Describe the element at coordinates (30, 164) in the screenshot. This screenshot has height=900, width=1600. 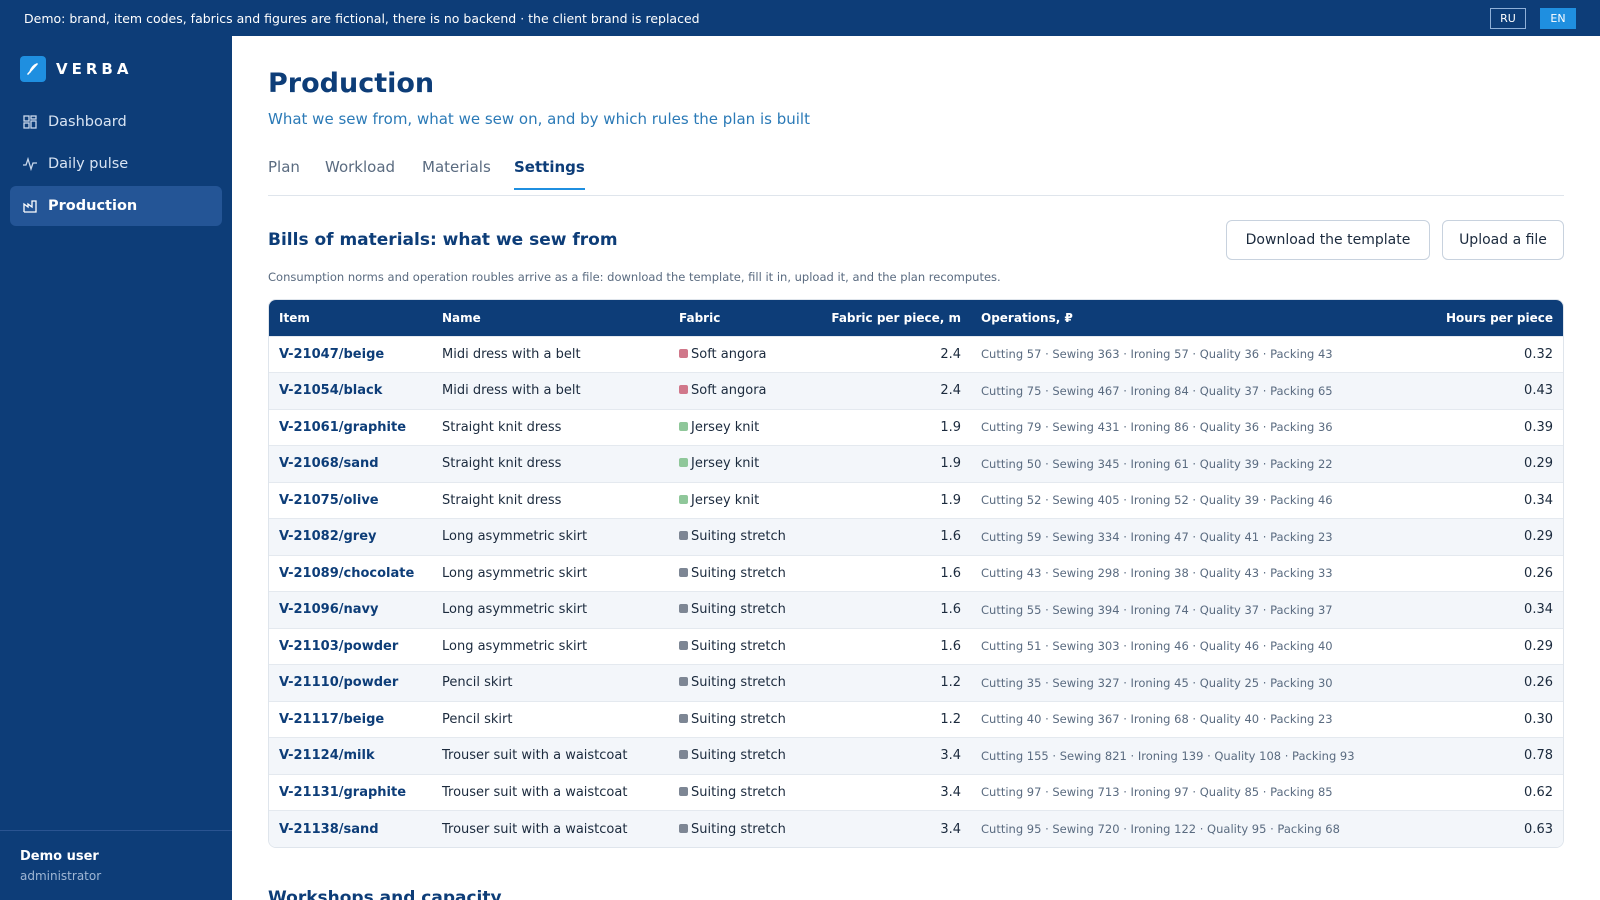
I see `pulse-icon` at that location.